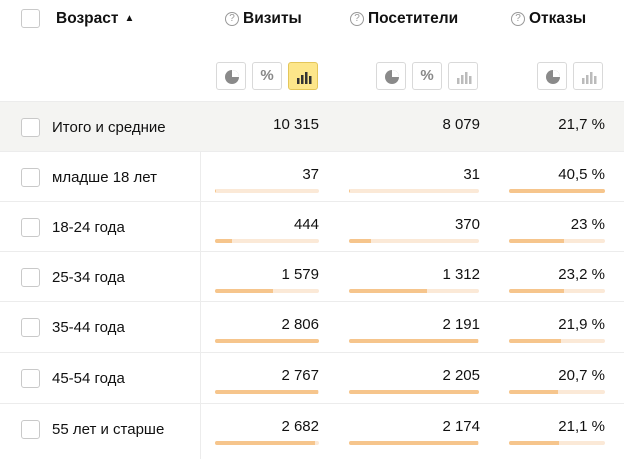  What do you see at coordinates (581, 426) in the screenshot?
I see `bounce-value: 21,1 %` at bounding box center [581, 426].